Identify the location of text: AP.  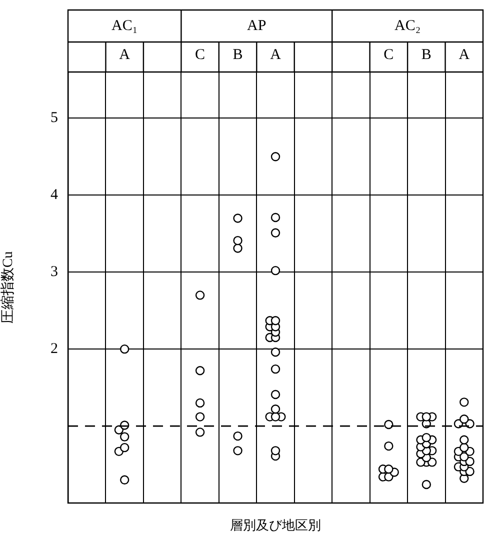
(256, 26).